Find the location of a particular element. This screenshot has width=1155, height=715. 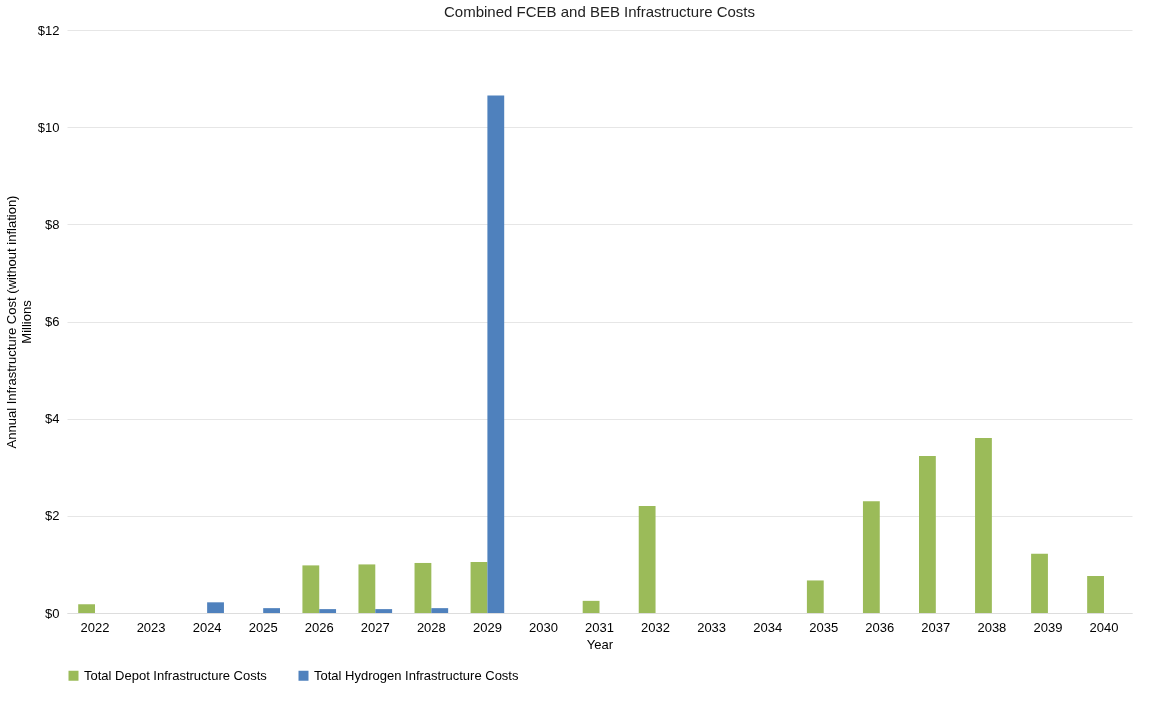

y-tick-label: $0 is located at coordinates (52, 613).